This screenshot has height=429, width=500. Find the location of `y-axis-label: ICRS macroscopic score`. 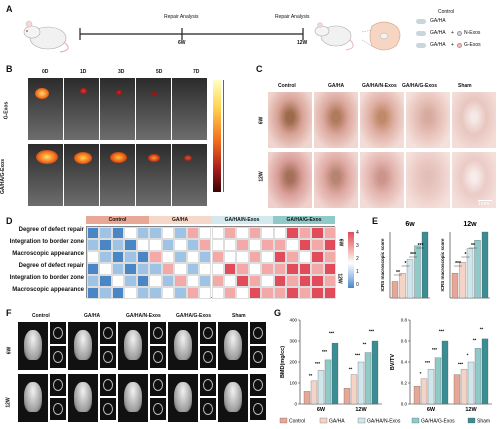

y-axis-label: ICRS macroscopic score is located at coordinates (382, 265).